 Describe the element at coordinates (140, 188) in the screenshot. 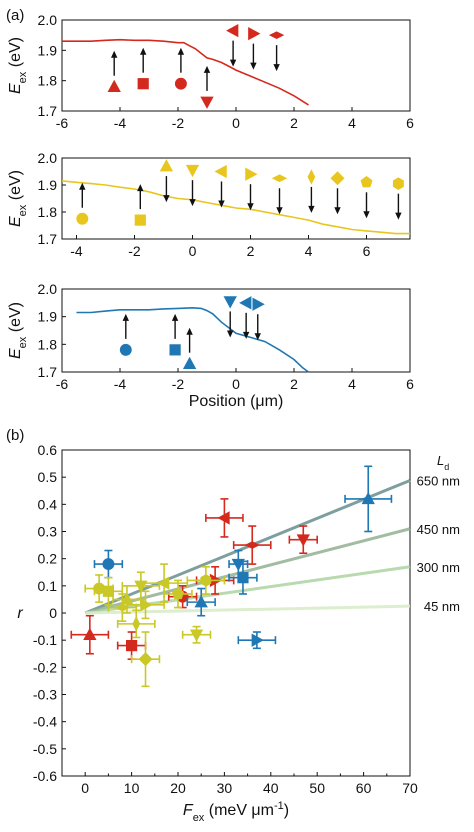

I see `panel-a2-arrow-up-head` at that location.